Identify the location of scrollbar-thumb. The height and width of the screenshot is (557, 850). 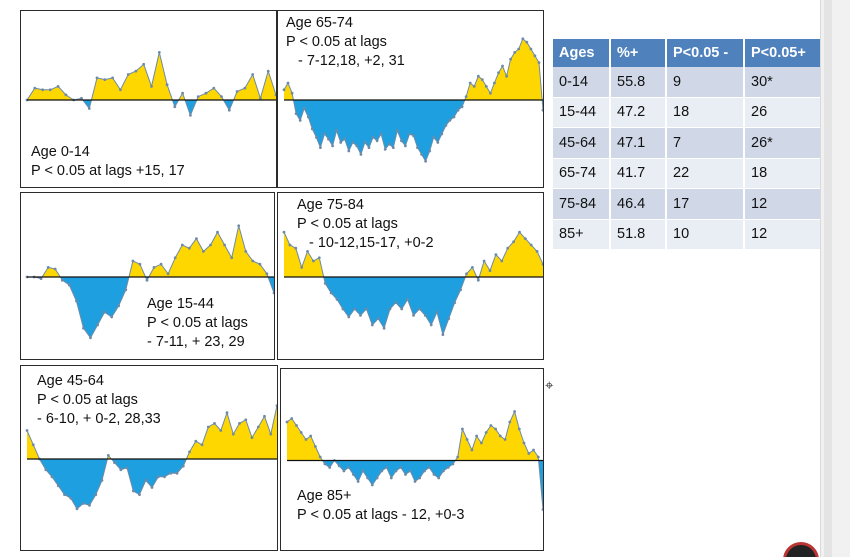
(828, 278).